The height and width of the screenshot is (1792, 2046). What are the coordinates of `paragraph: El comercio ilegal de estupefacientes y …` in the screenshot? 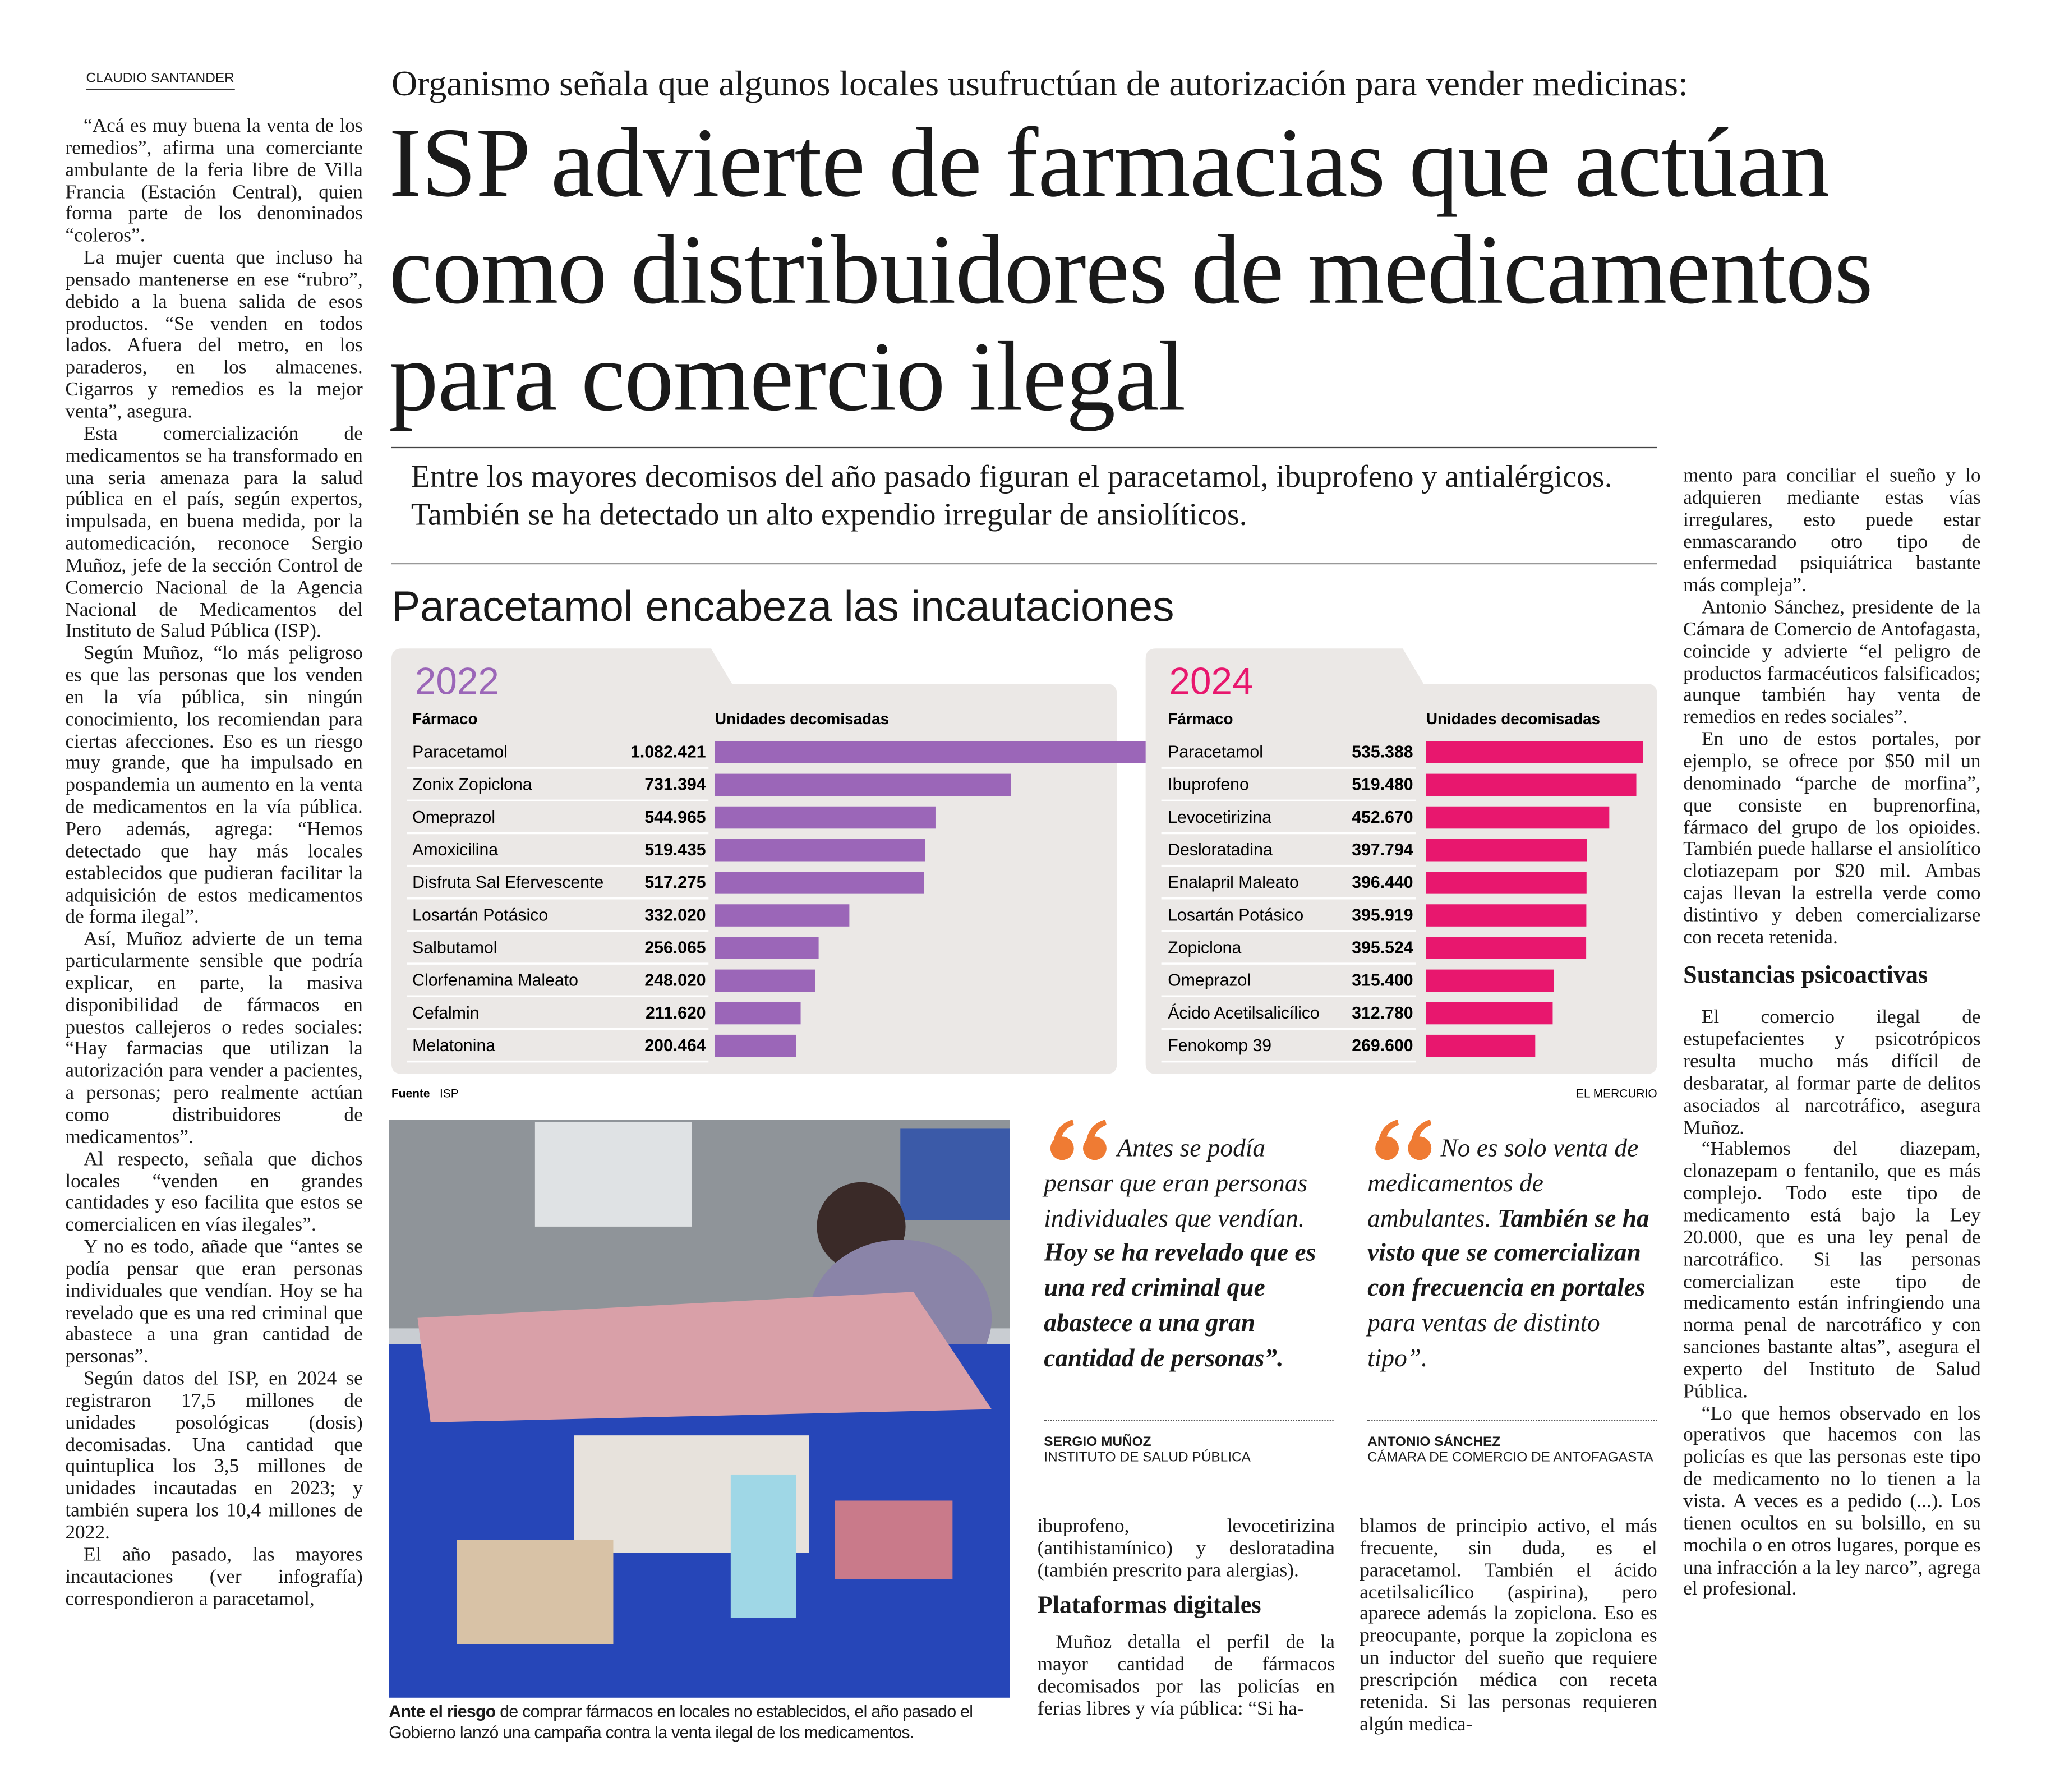 It's located at (1832, 1072).